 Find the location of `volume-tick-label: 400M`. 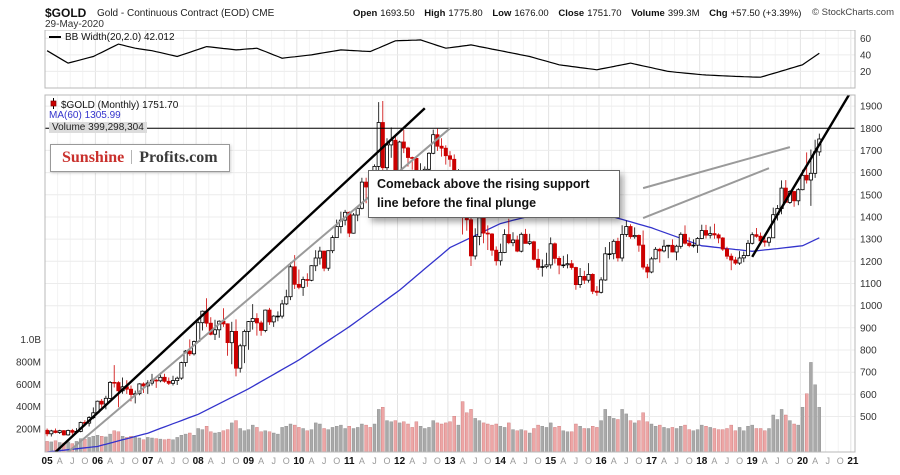

volume-tick-label: 400M is located at coordinates (28, 407).